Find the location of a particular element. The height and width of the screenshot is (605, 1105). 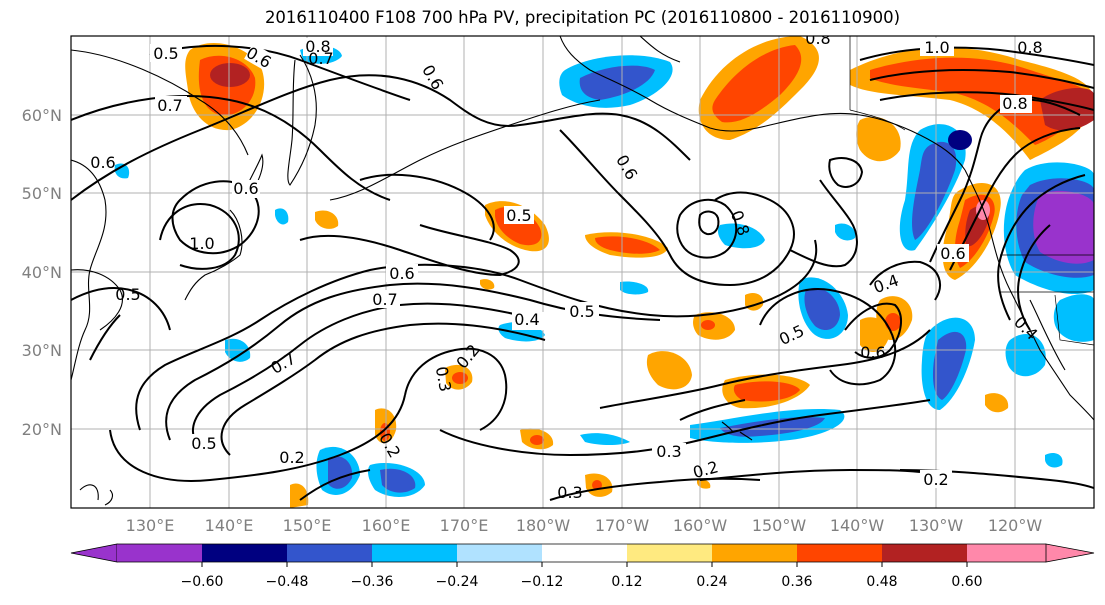

lon-label: 150°E is located at coordinates (307, 525).